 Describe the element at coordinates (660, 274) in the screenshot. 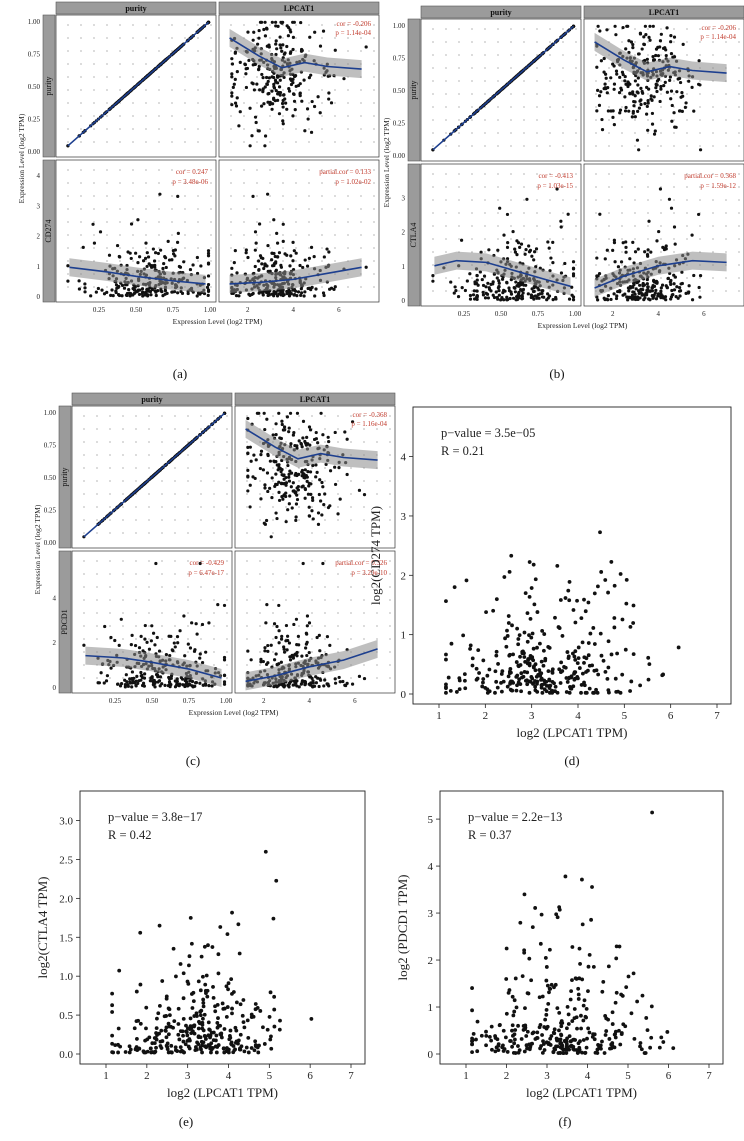

I see `confidence-band` at that location.